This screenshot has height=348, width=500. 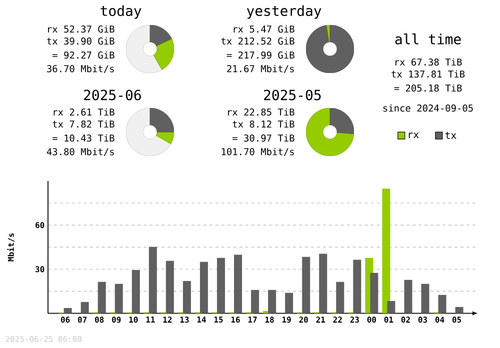 What do you see at coordinates (428, 62) in the screenshot?
I see `text: rx 67.38 TiB` at bounding box center [428, 62].